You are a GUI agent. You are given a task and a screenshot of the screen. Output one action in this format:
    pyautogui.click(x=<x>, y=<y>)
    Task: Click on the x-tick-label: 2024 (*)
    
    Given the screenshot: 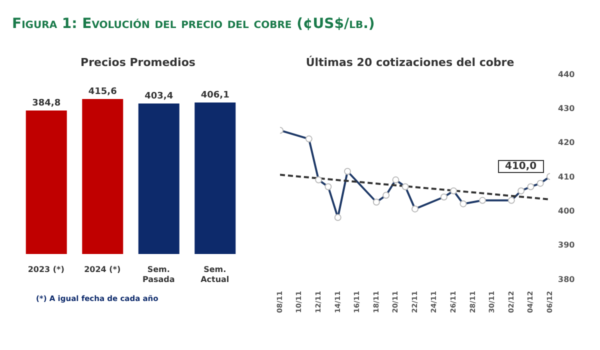 What is the action you would take?
    pyautogui.click(x=102, y=269)
    